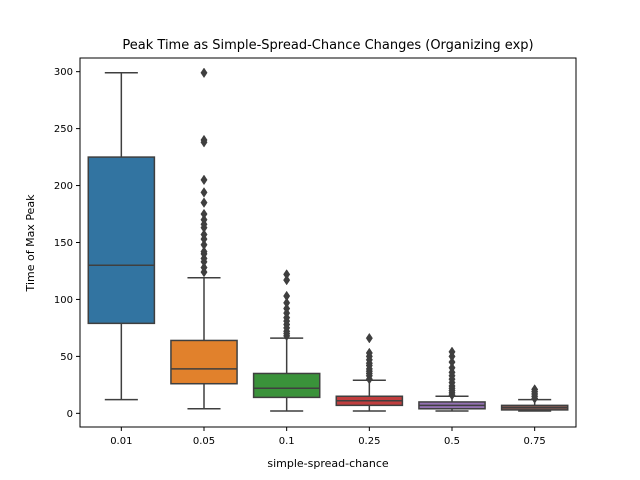 This screenshot has height=480, width=640. What do you see at coordinates (63, 300) in the screenshot?
I see `y-tick-label: 100` at bounding box center [63, 300].